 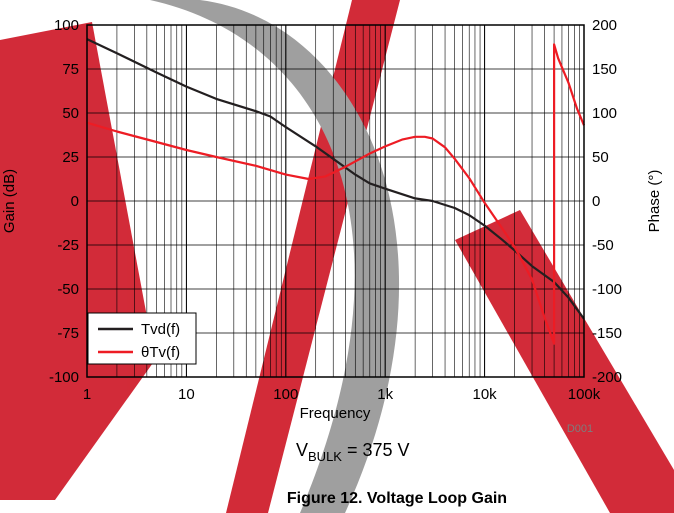 I want to click on y-tick-label-left: -25, so click(x=68, y=245).